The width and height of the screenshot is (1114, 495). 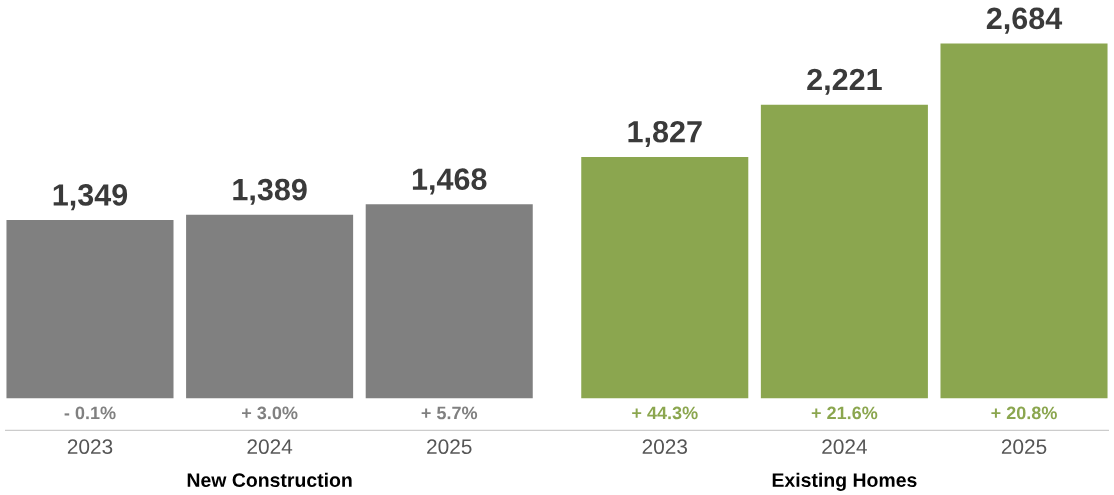 What do you see at coordinates (90, 197) in the screenshot?
I see `data-label: 1,349` at bounding box center [90, 197].